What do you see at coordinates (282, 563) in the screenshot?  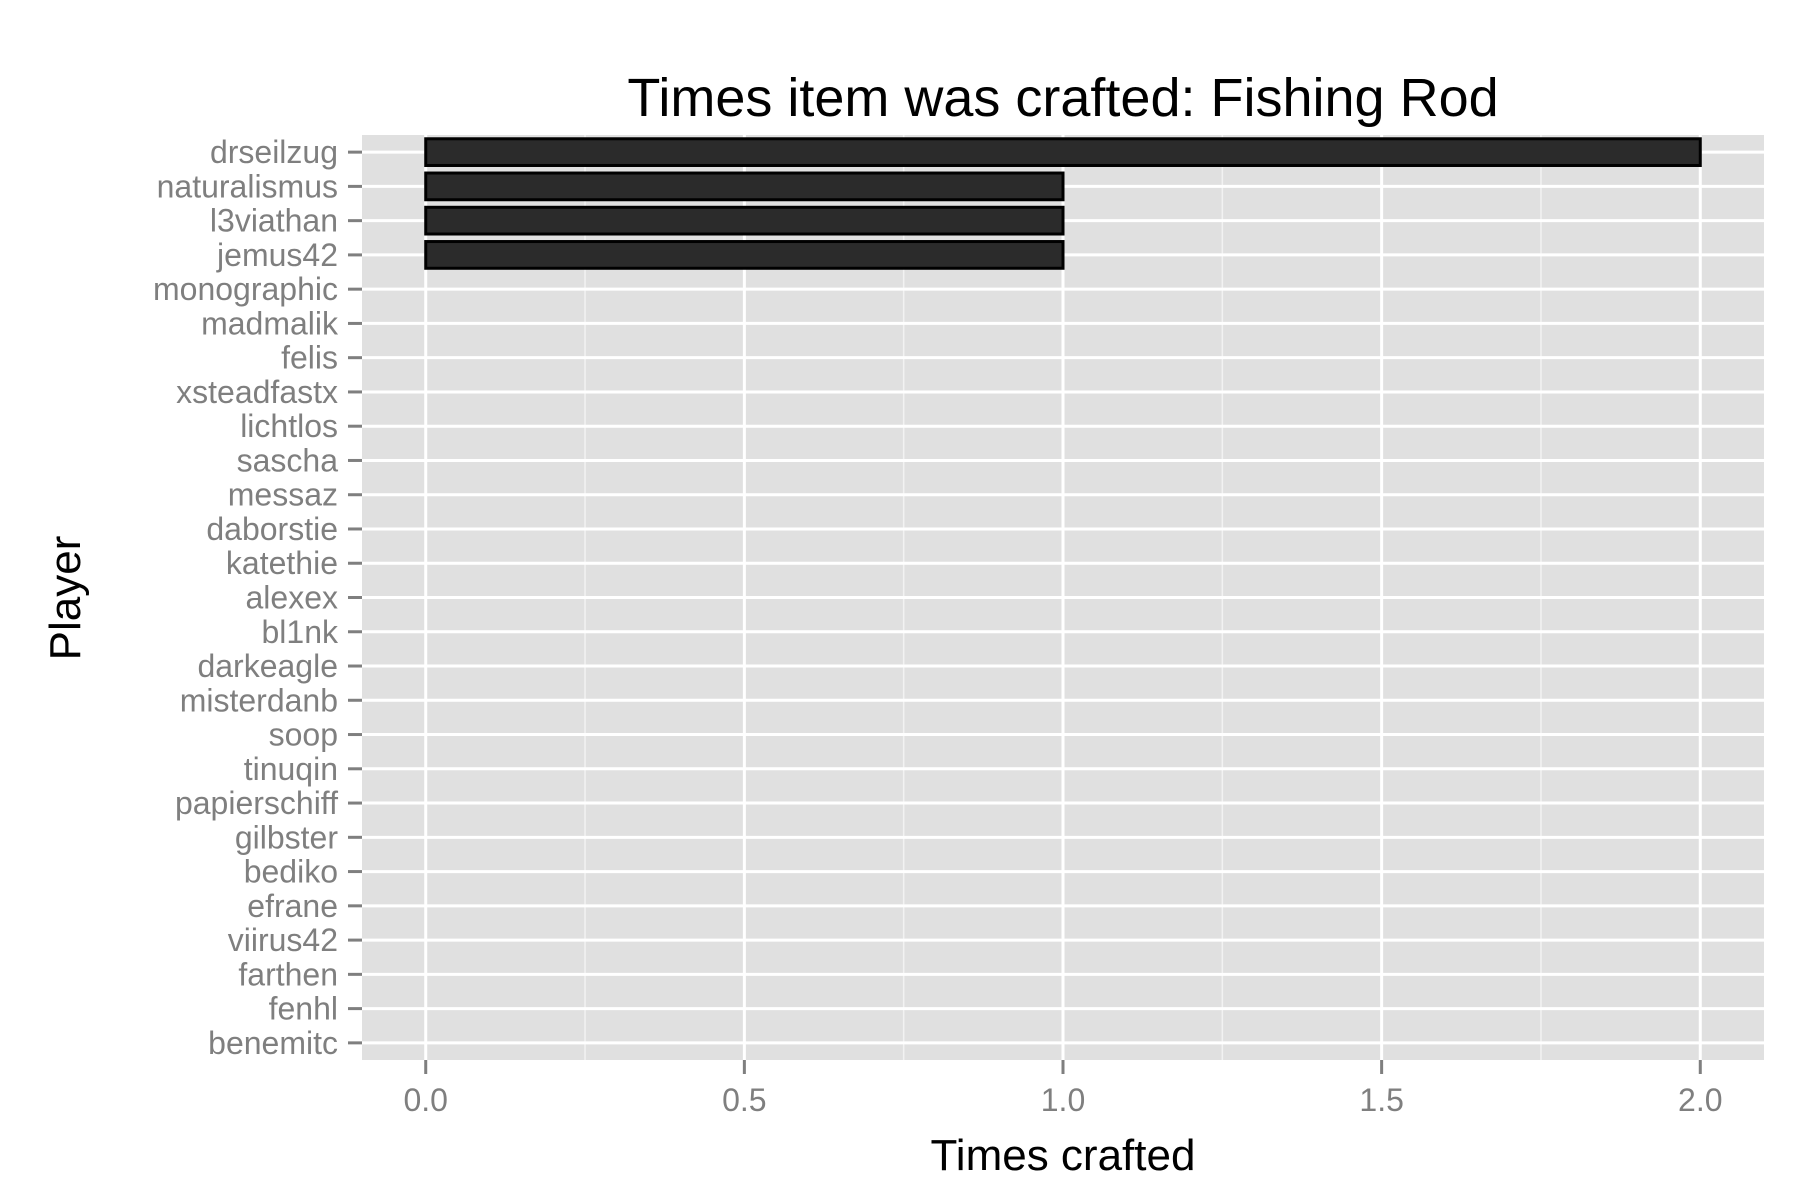 I see `y-tick-label: katethie` at bounding box center [282, 563].